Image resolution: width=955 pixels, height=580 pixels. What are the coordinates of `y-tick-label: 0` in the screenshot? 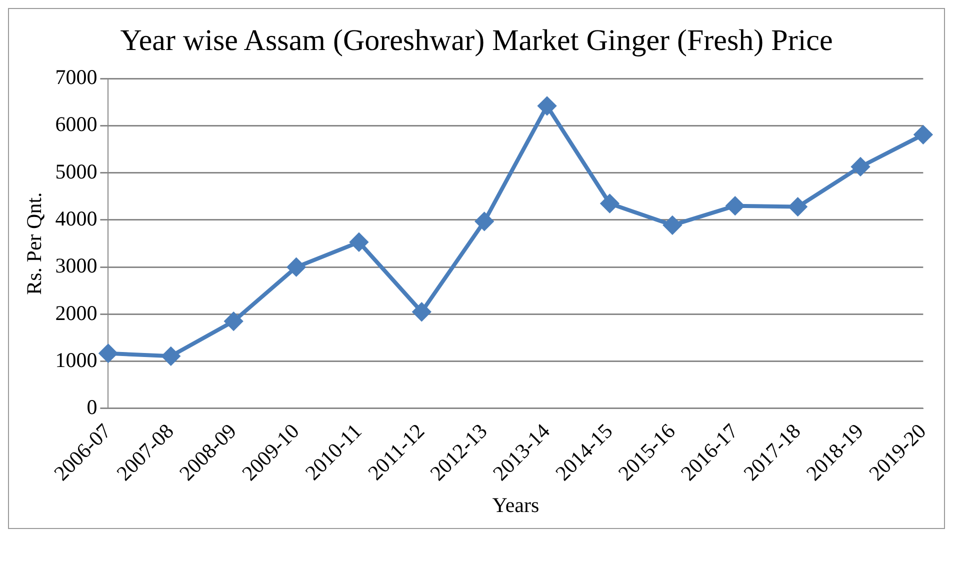 It's located at (92, 407).